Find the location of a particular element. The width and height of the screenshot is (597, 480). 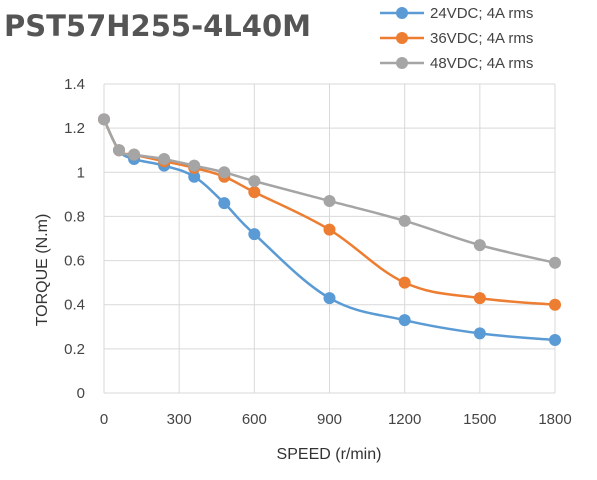

legend-entry: 24VDC; 4A rms is located at coordinates (456, 13).